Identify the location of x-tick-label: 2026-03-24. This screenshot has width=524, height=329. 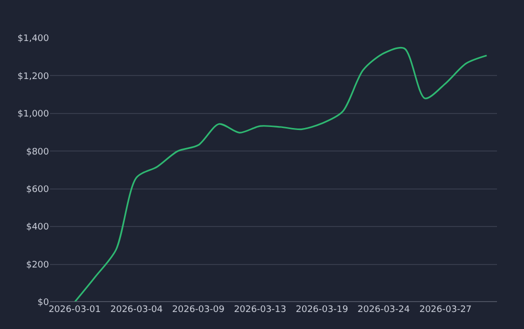
(384, 310).